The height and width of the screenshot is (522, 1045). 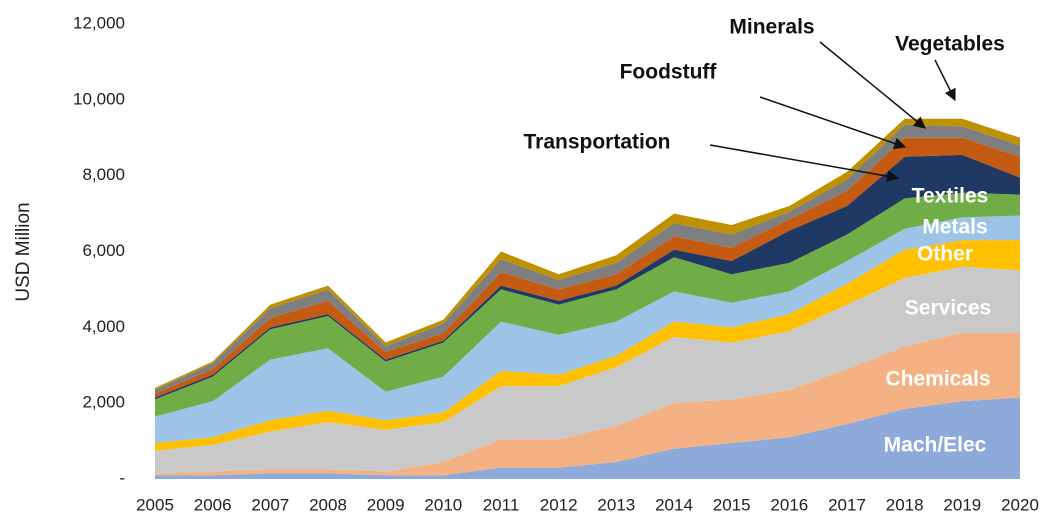 I want to click on x-tick-label: 2010, so click(x=443, y=504).